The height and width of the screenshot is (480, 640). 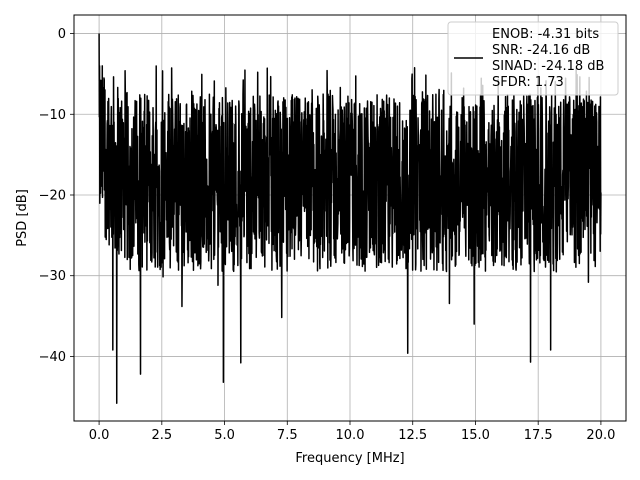 I want to click on y-tick-label: −10, so click(x=52, y=115).